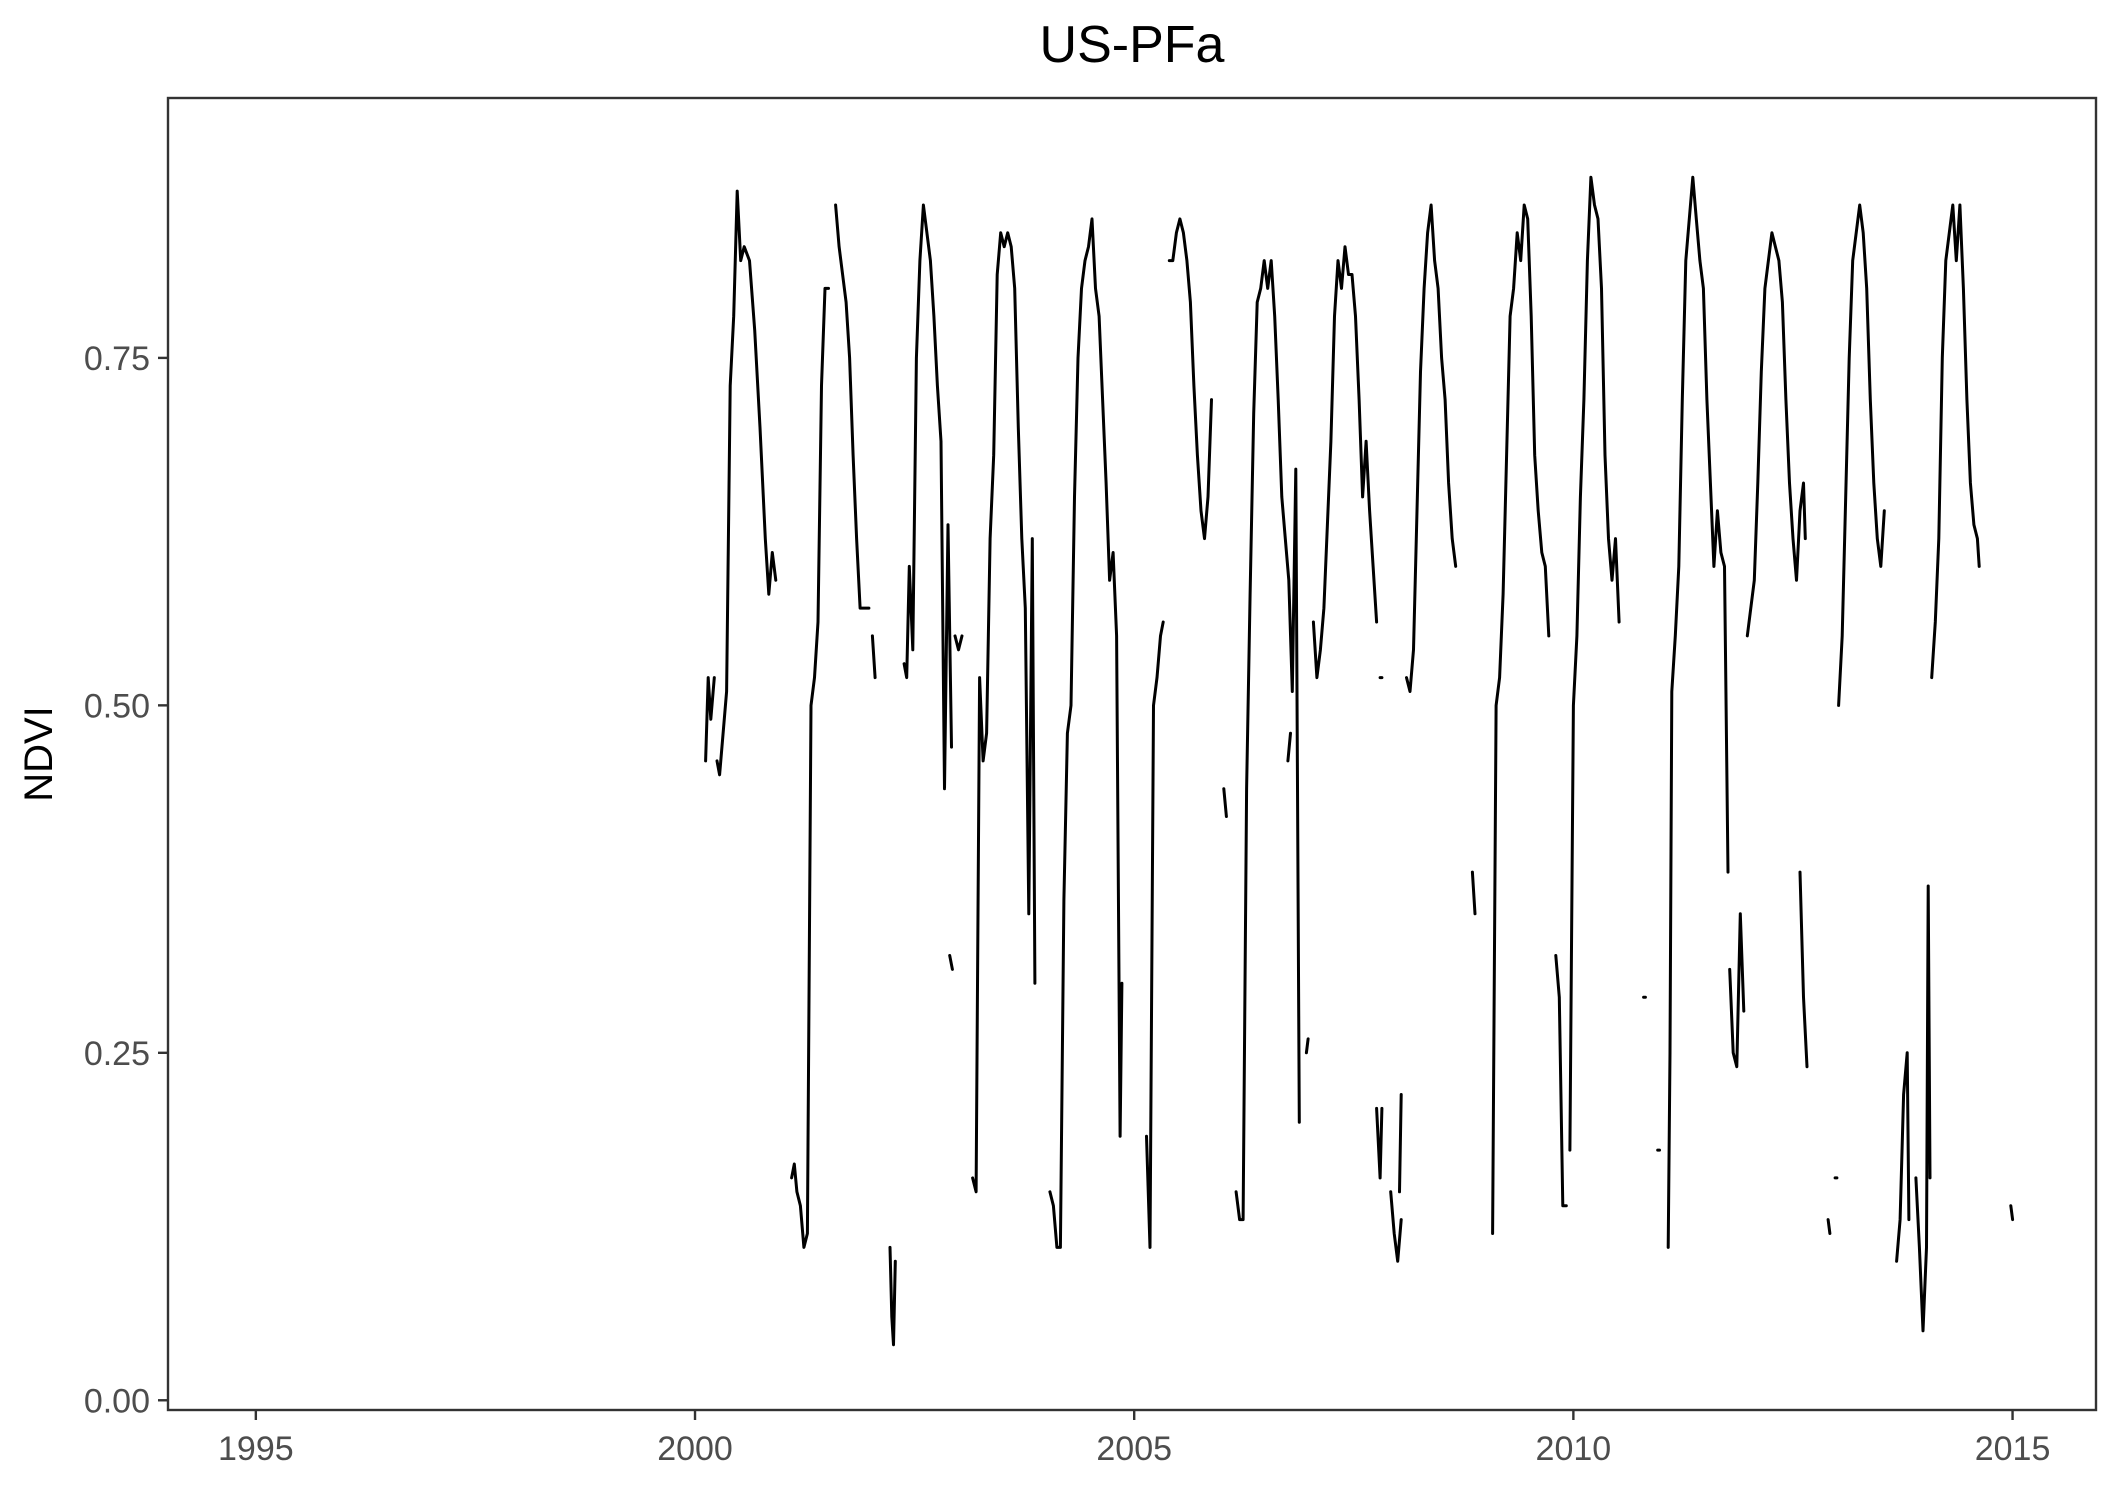 The width and height of the screenshot is (2115, 1493). Describe the element at coordinates (117, 1401) in the screenshot. I see `y-tick-label: 0.00` at that location.